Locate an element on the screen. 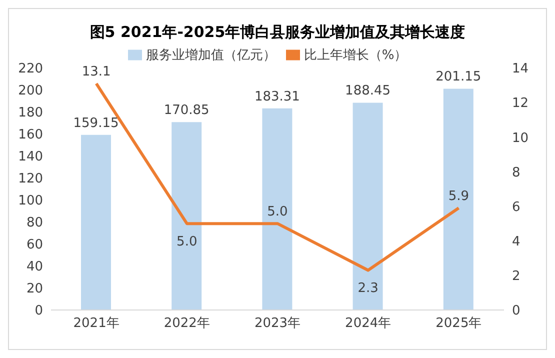 This screenshot has width=555, height=358. y-tick-label: 0 is located at coordinates (38, 311).